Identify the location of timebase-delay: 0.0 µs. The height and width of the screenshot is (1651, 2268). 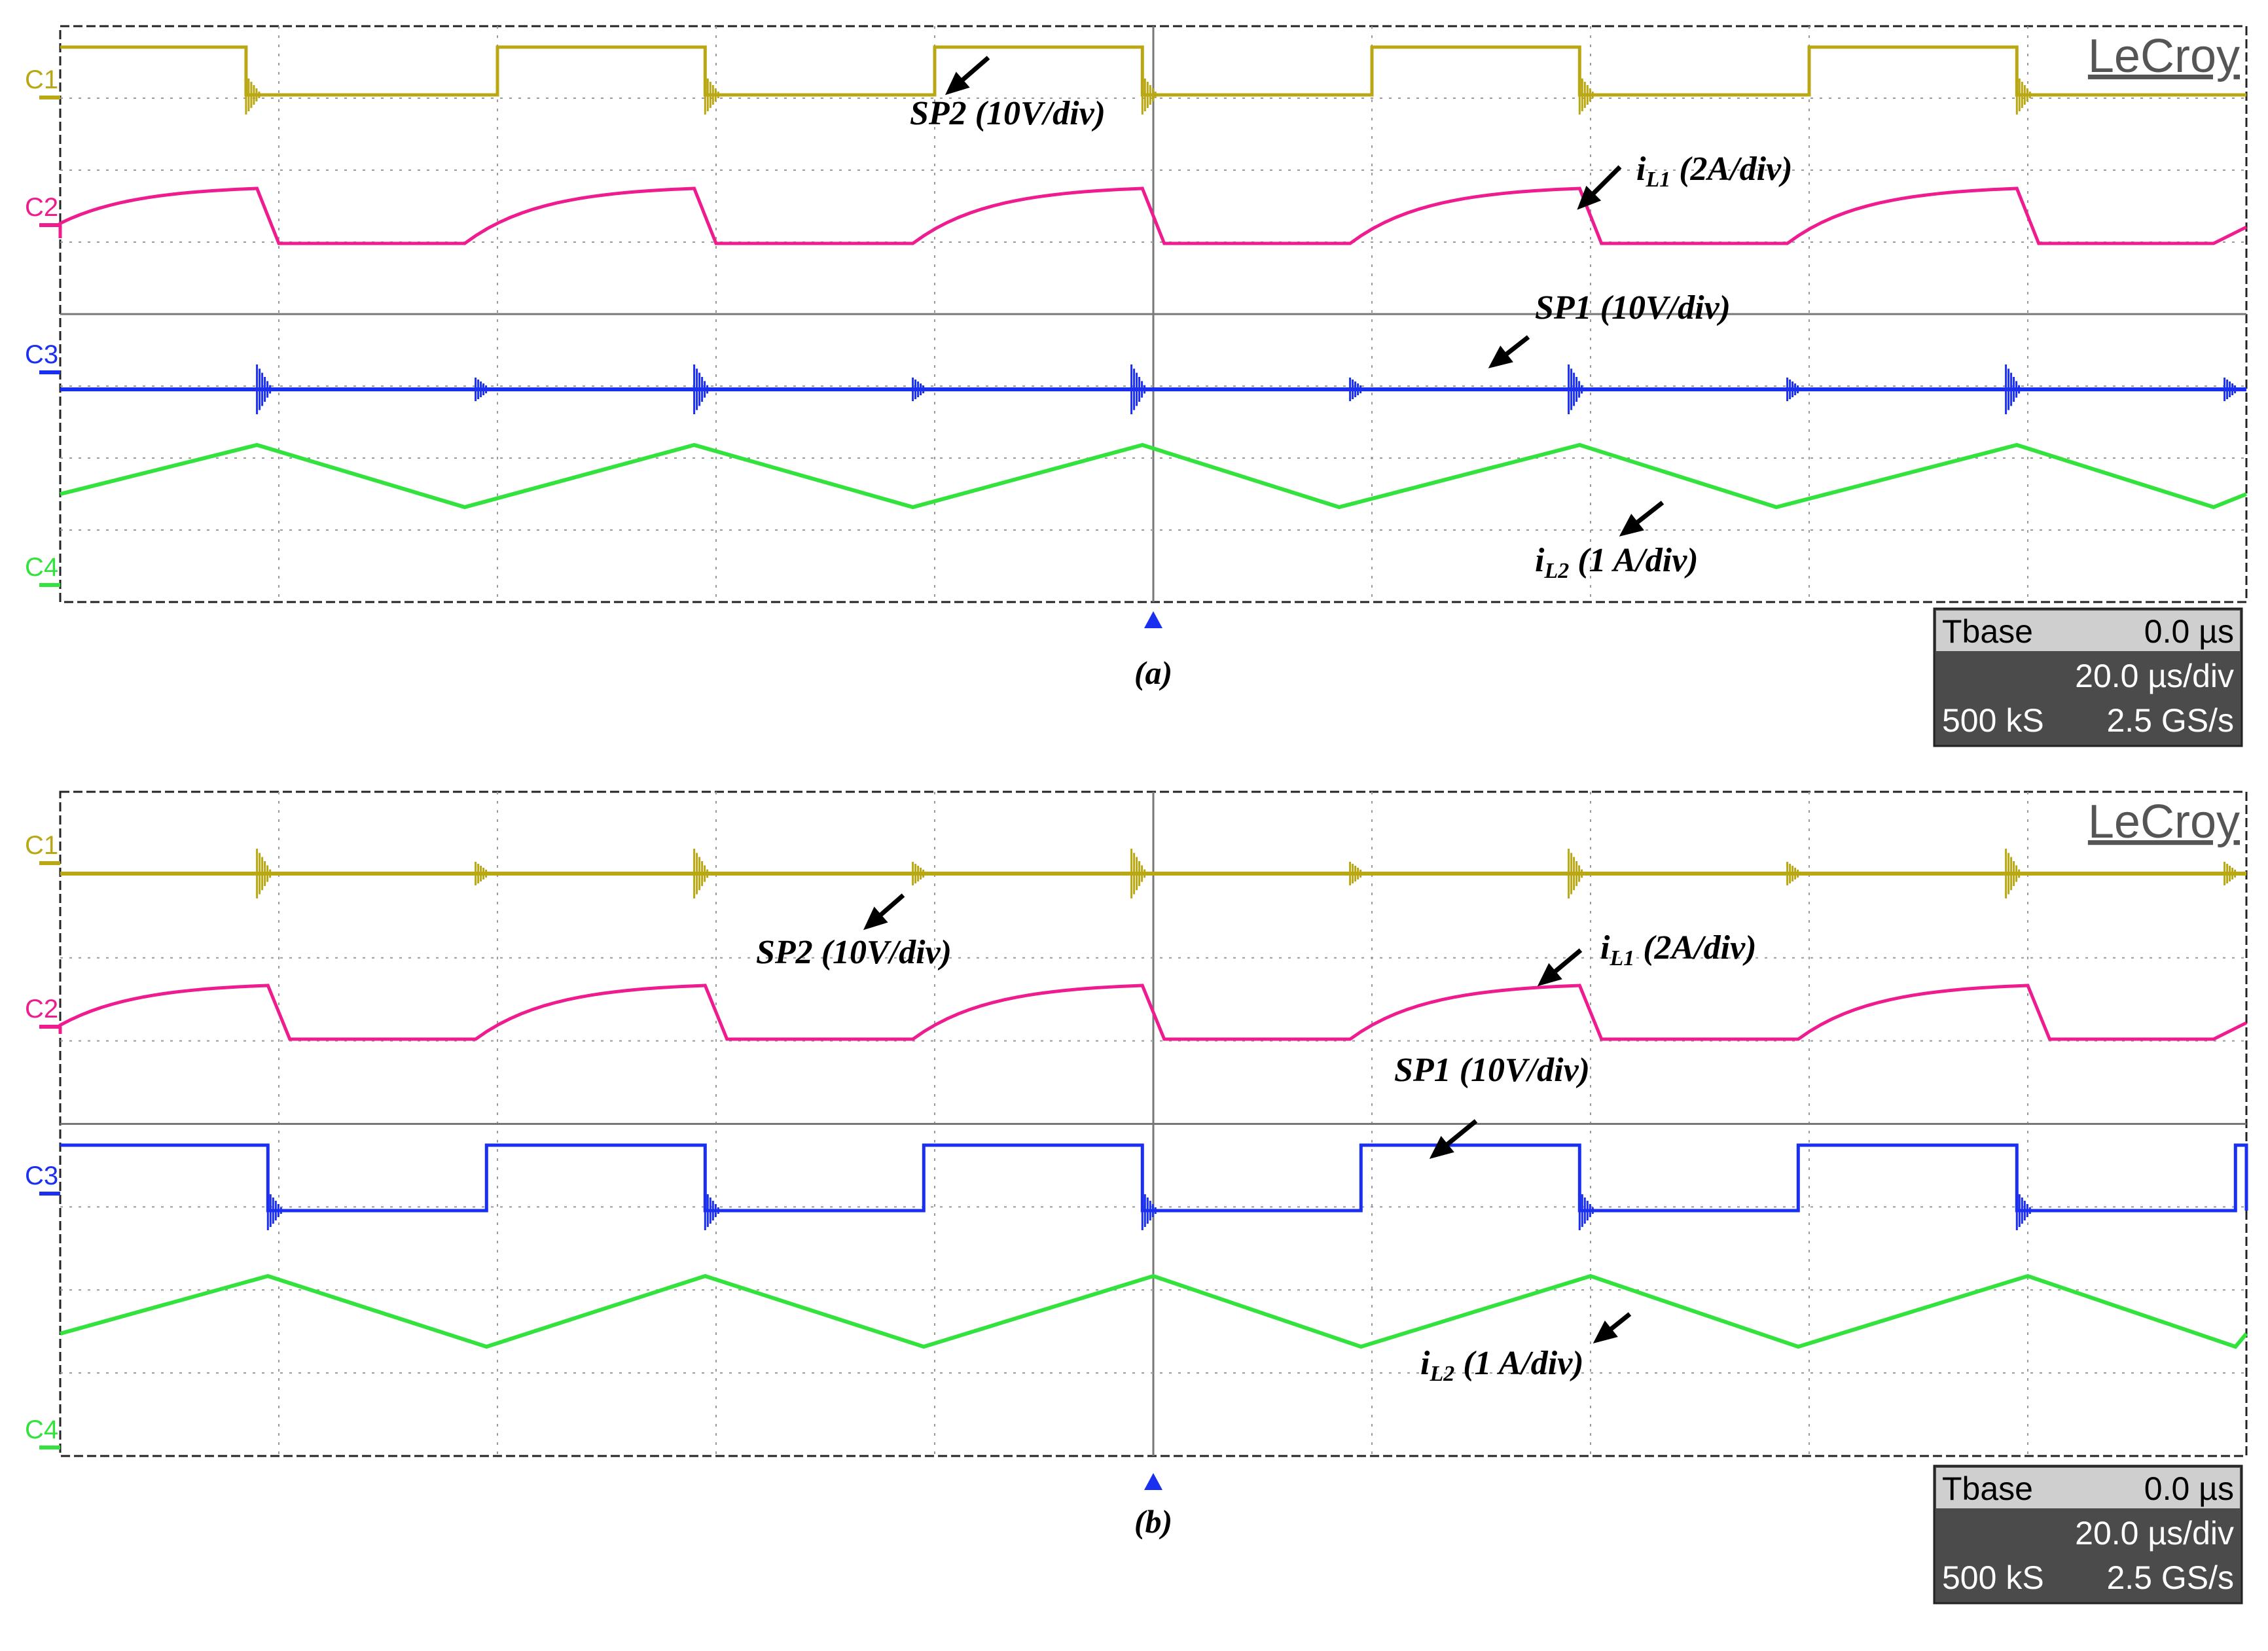
(2189, 1488).